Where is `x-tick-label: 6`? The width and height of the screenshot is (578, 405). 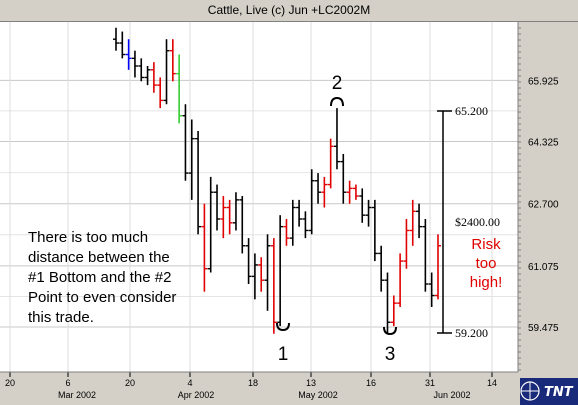
x-tick-label: 6 is located at coordinates (67, 383).